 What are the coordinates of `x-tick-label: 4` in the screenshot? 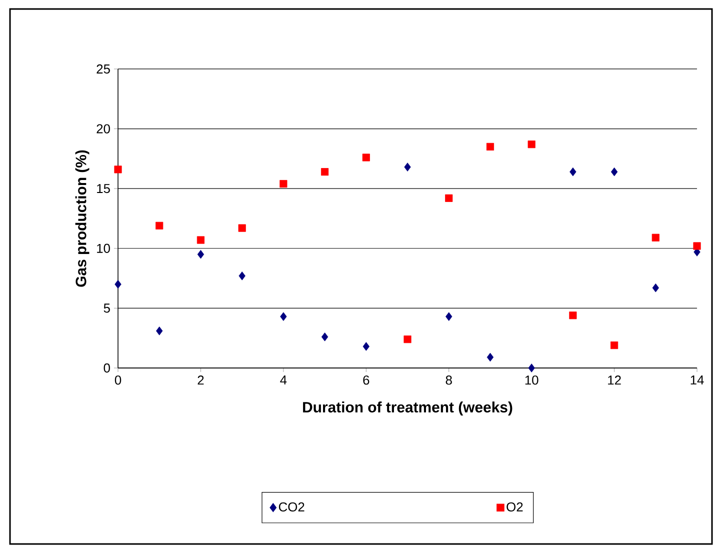 It's located at (283, 380).